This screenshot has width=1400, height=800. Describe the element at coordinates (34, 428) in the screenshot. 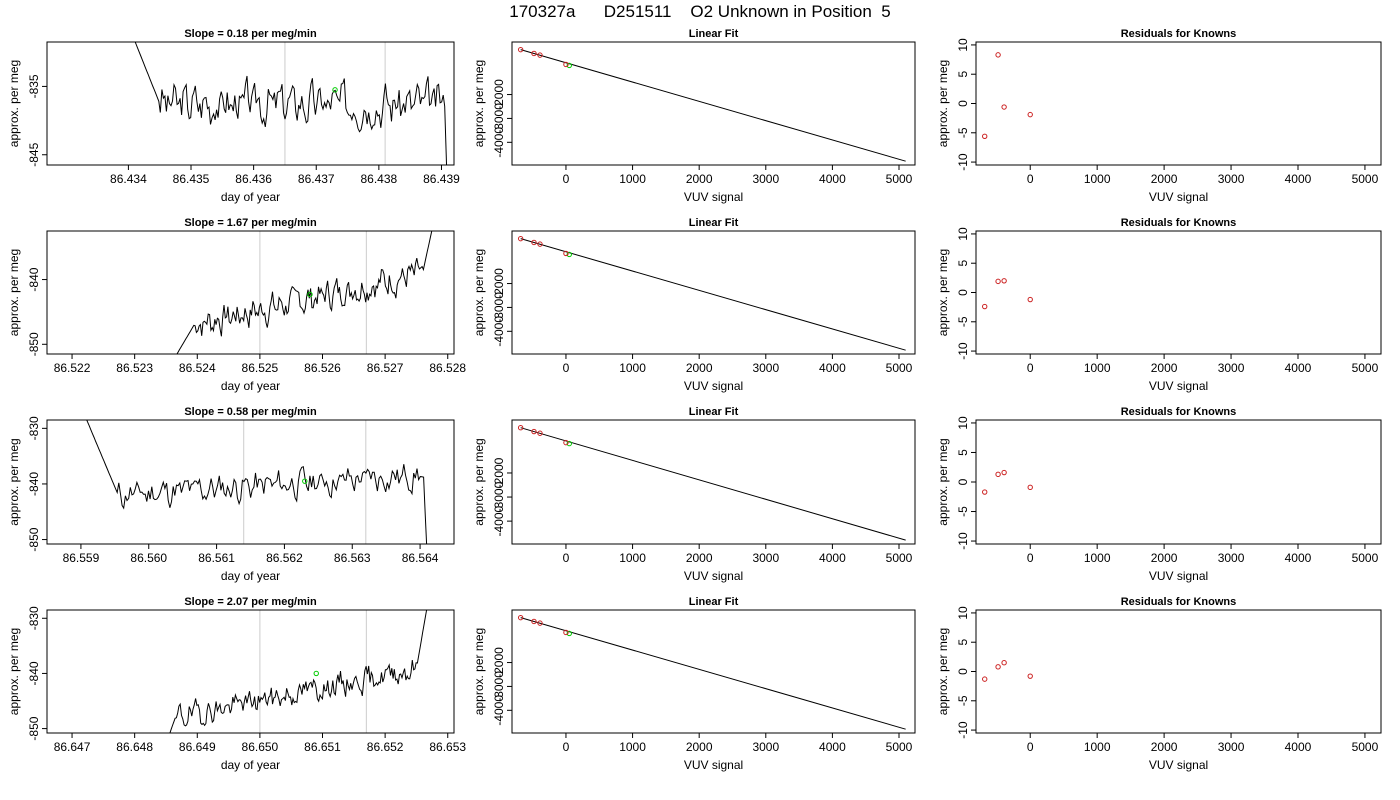

I see `y-tick-label: -830` at that location.